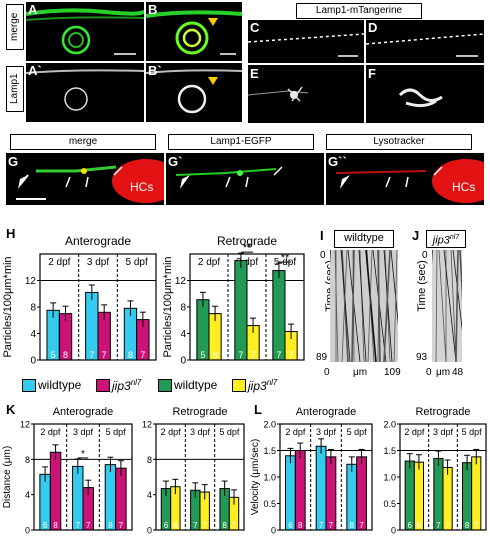 The width and height of the screenshot is (490, 540). Describe the element at coordinates (254, 73) in the screenshot. I see `panel-label-E: E` at that location.